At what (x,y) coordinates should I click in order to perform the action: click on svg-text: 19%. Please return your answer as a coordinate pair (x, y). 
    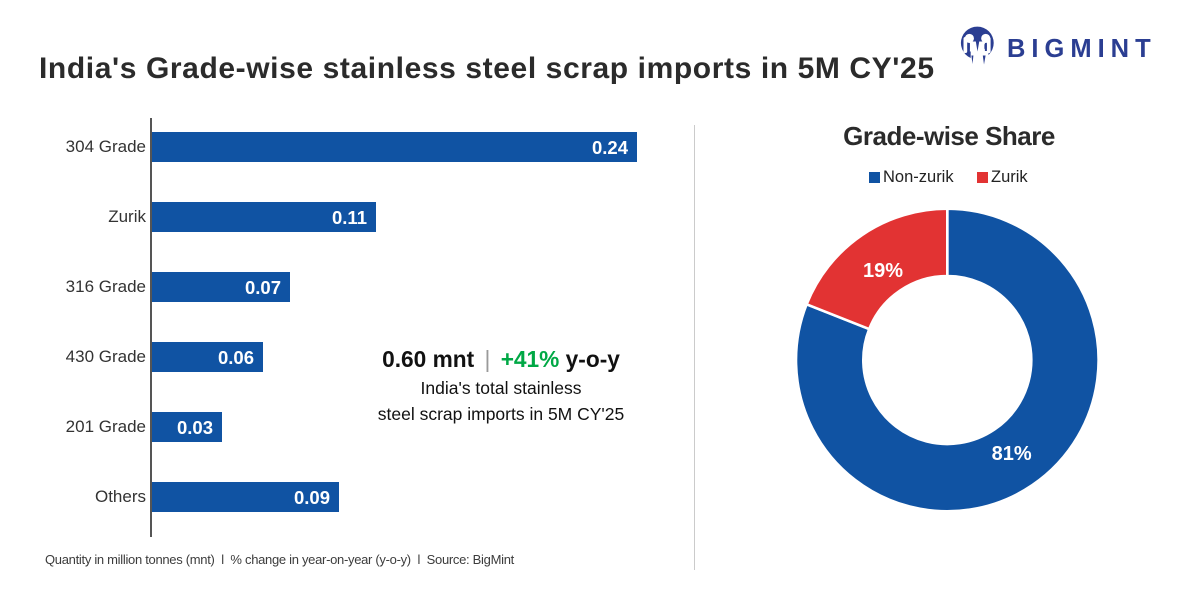
    Looking at the image, I should click on (883, 271).